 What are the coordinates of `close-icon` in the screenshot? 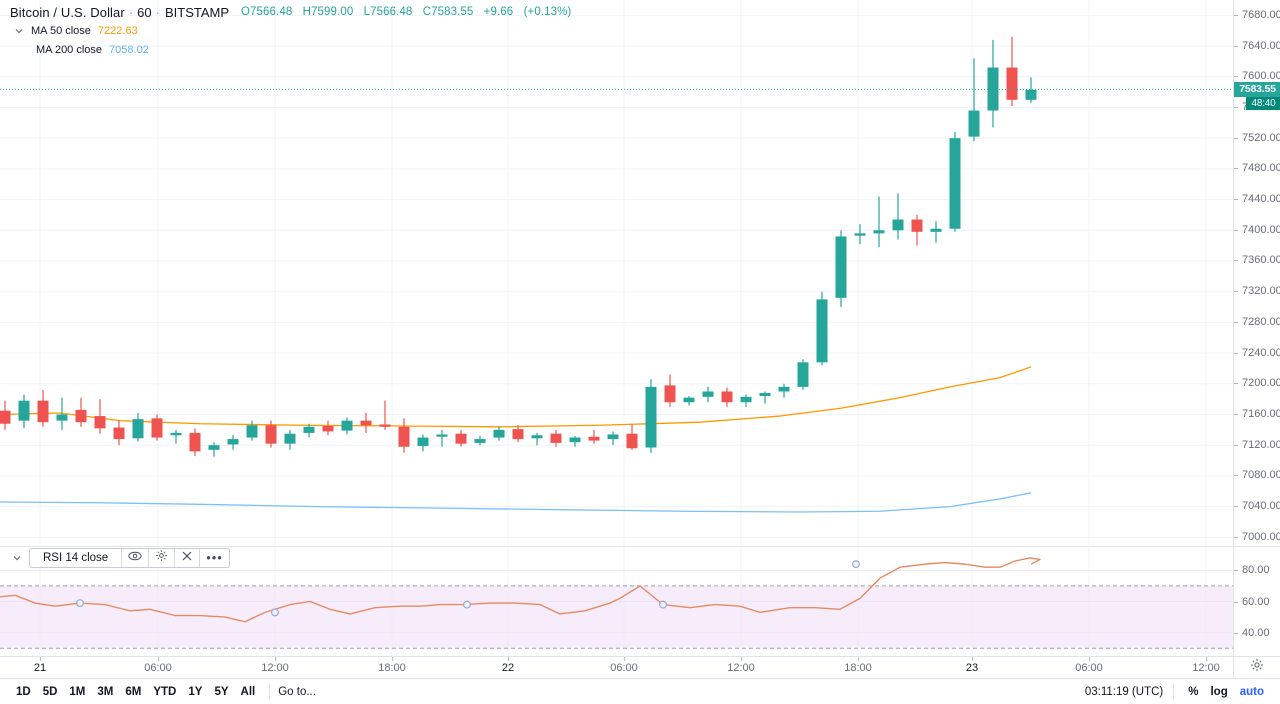 It's located at (187, 558).